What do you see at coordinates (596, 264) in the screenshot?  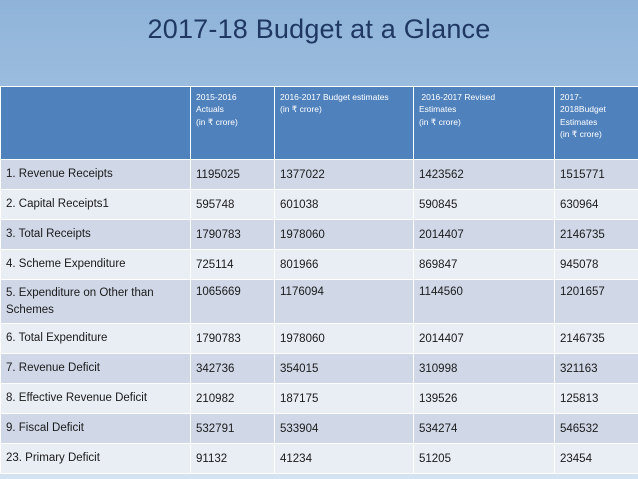 I see `table-cell: 945078` at bounding box center [596, 264].